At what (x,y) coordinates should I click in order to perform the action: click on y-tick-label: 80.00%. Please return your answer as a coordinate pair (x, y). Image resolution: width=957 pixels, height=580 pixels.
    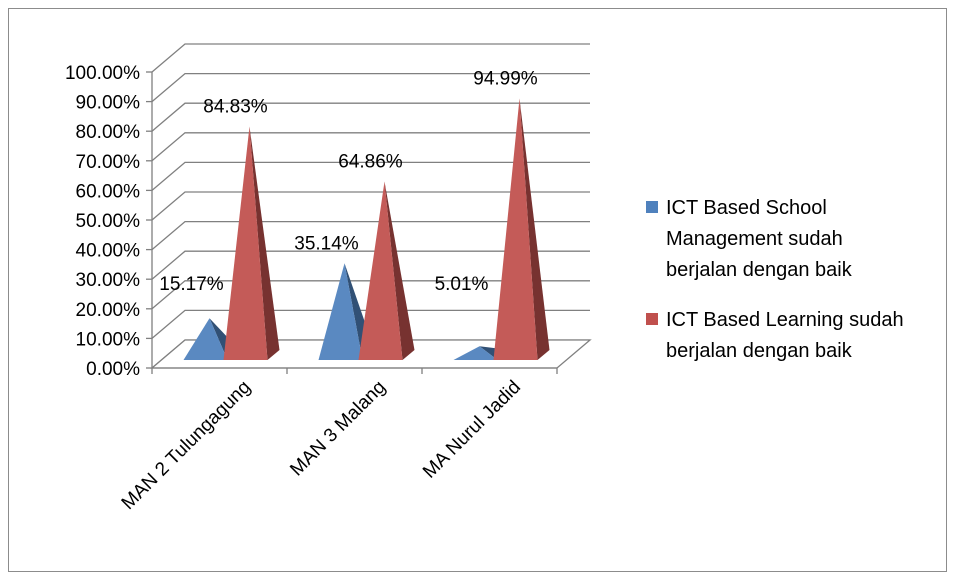
    Looking at the image, I should click on (108, 132).